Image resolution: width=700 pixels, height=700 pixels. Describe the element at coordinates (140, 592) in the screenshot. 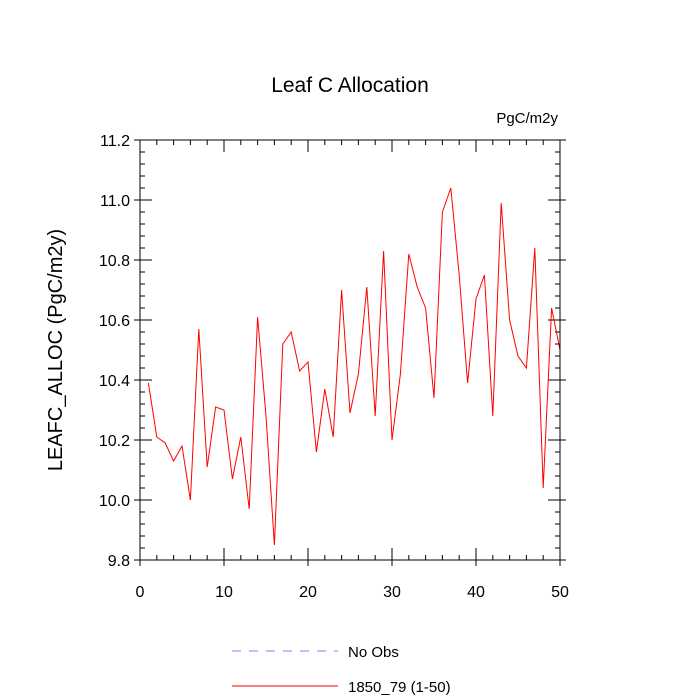

I see `x-tick-label: 0` at that location.